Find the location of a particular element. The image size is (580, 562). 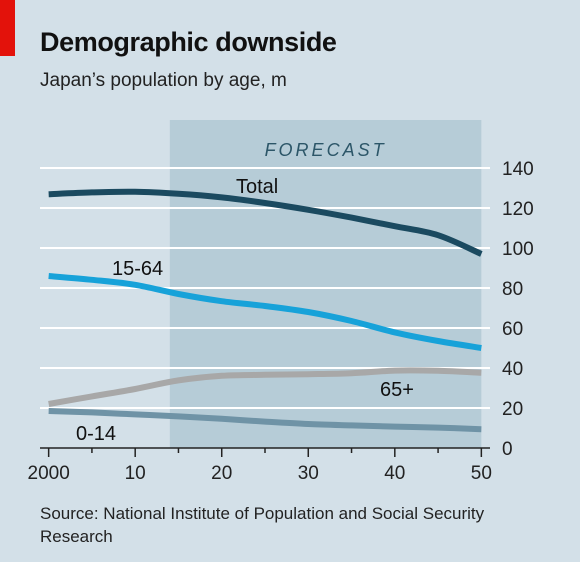

red-brand-tag is located at coordinates (7, 28).